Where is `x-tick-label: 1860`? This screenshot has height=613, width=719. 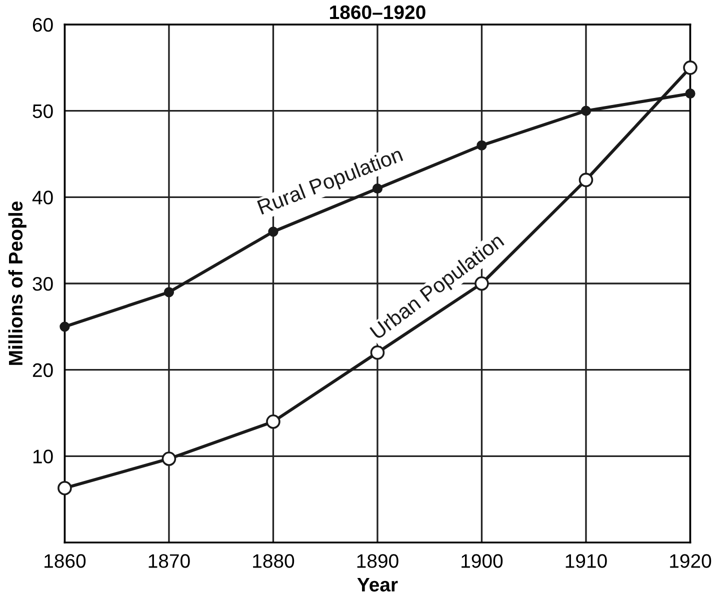
x-tick-label: 1860 is located at coordinates (65, 561).